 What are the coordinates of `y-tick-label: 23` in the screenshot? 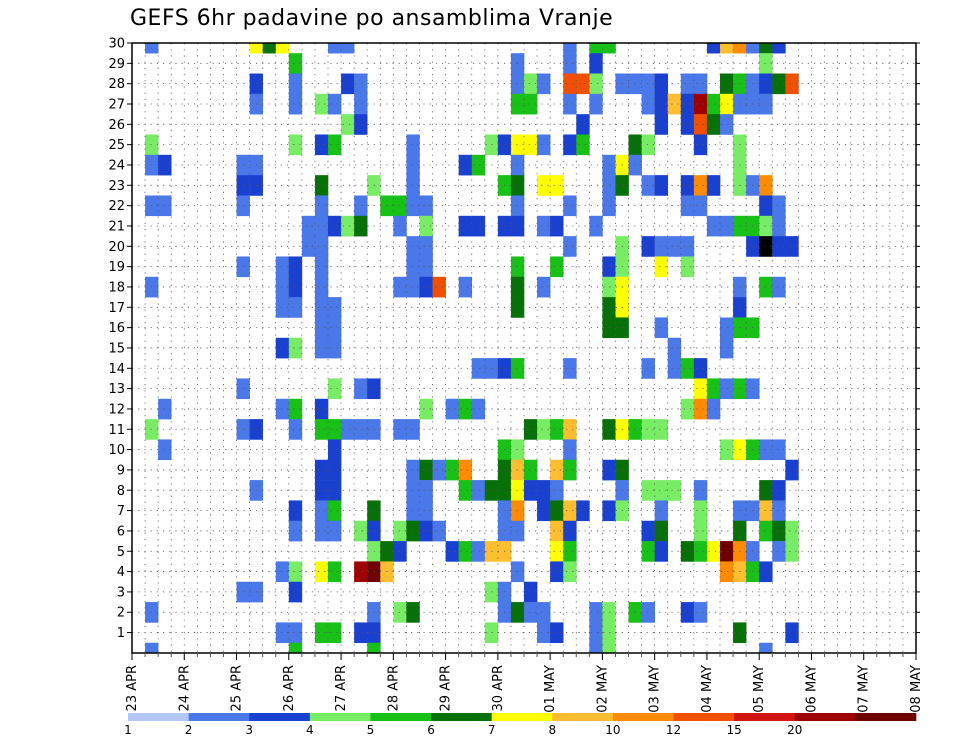 It's located at (116, 186).